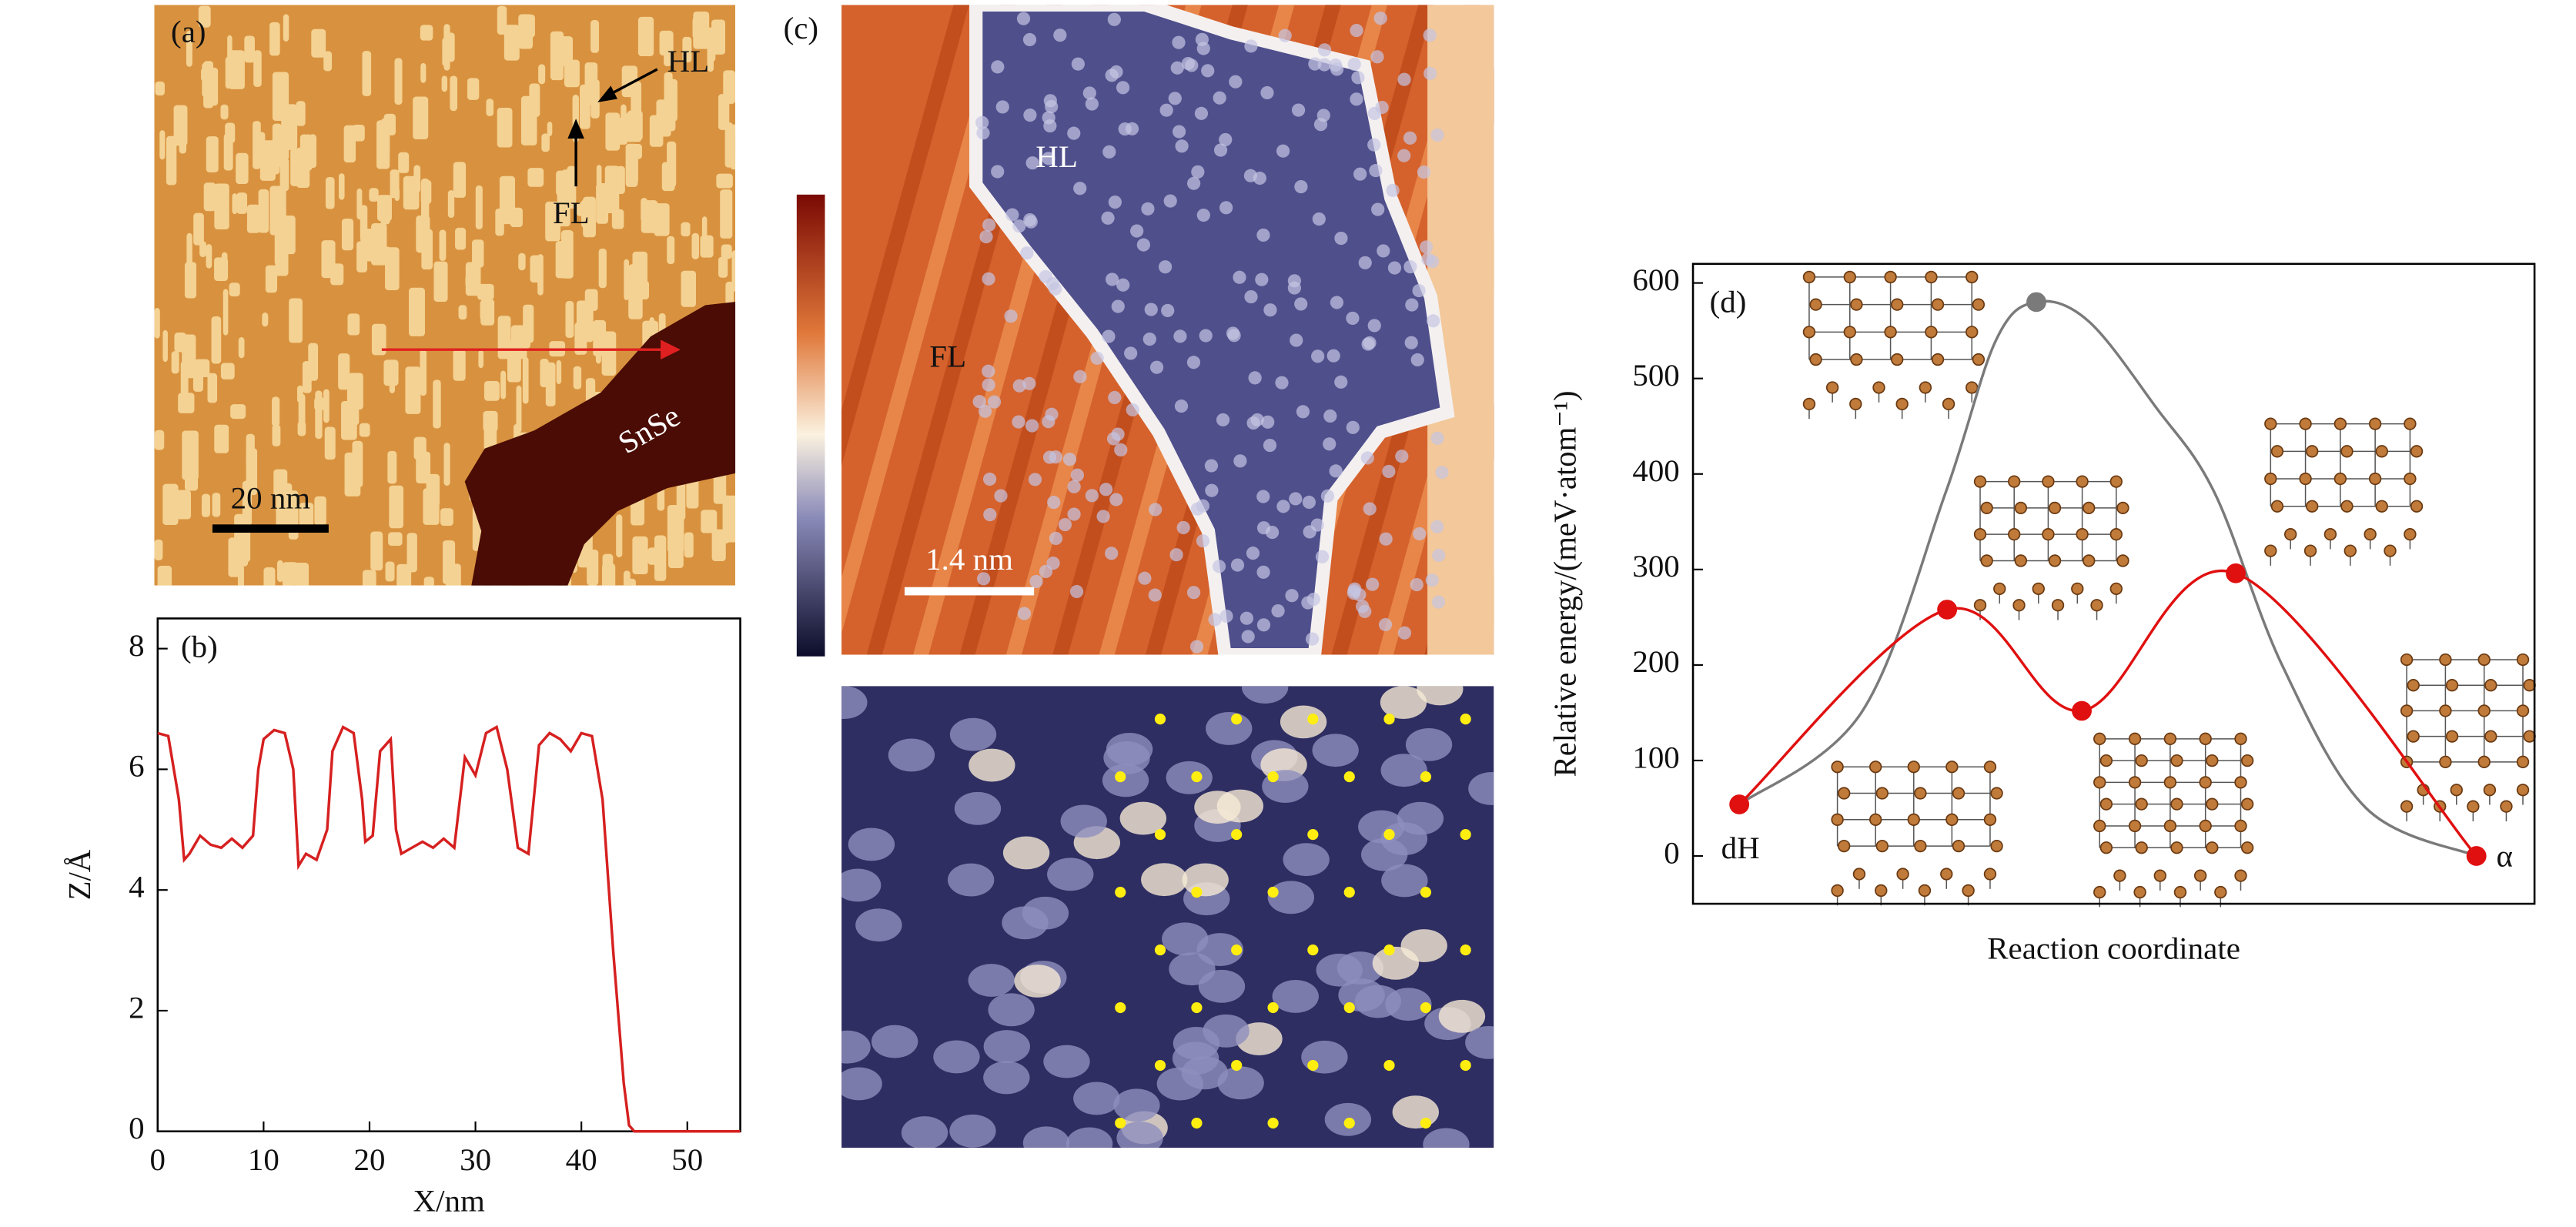 This screenshot has width=2576, height=1227. What do you see at coordinates (581, 1159) in the screenshot?
I see `x-tick-label: 40` at bounding box center [581, 1159].